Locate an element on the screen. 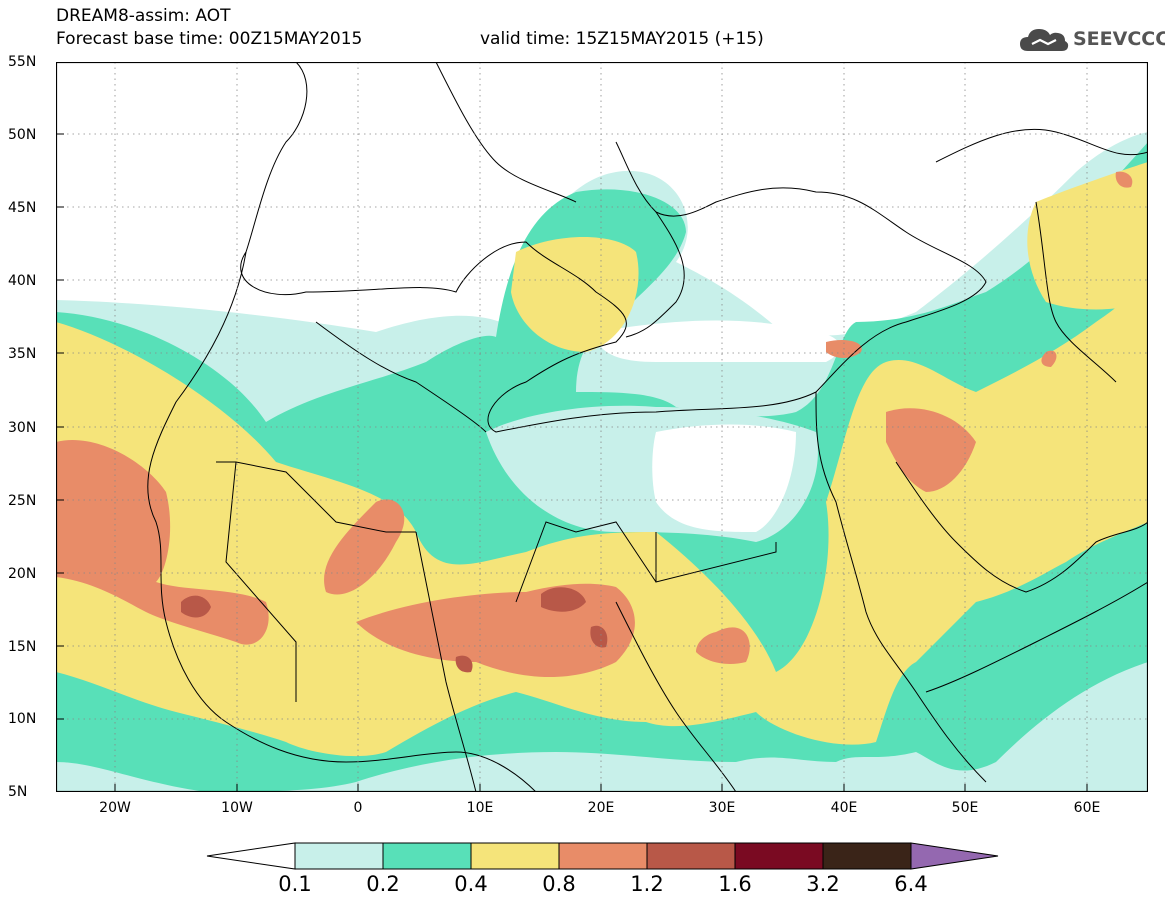 The width and height of the screenshot is (1165, 905). logo-text: SEEVCCC is located at coordinates (1119, 39).